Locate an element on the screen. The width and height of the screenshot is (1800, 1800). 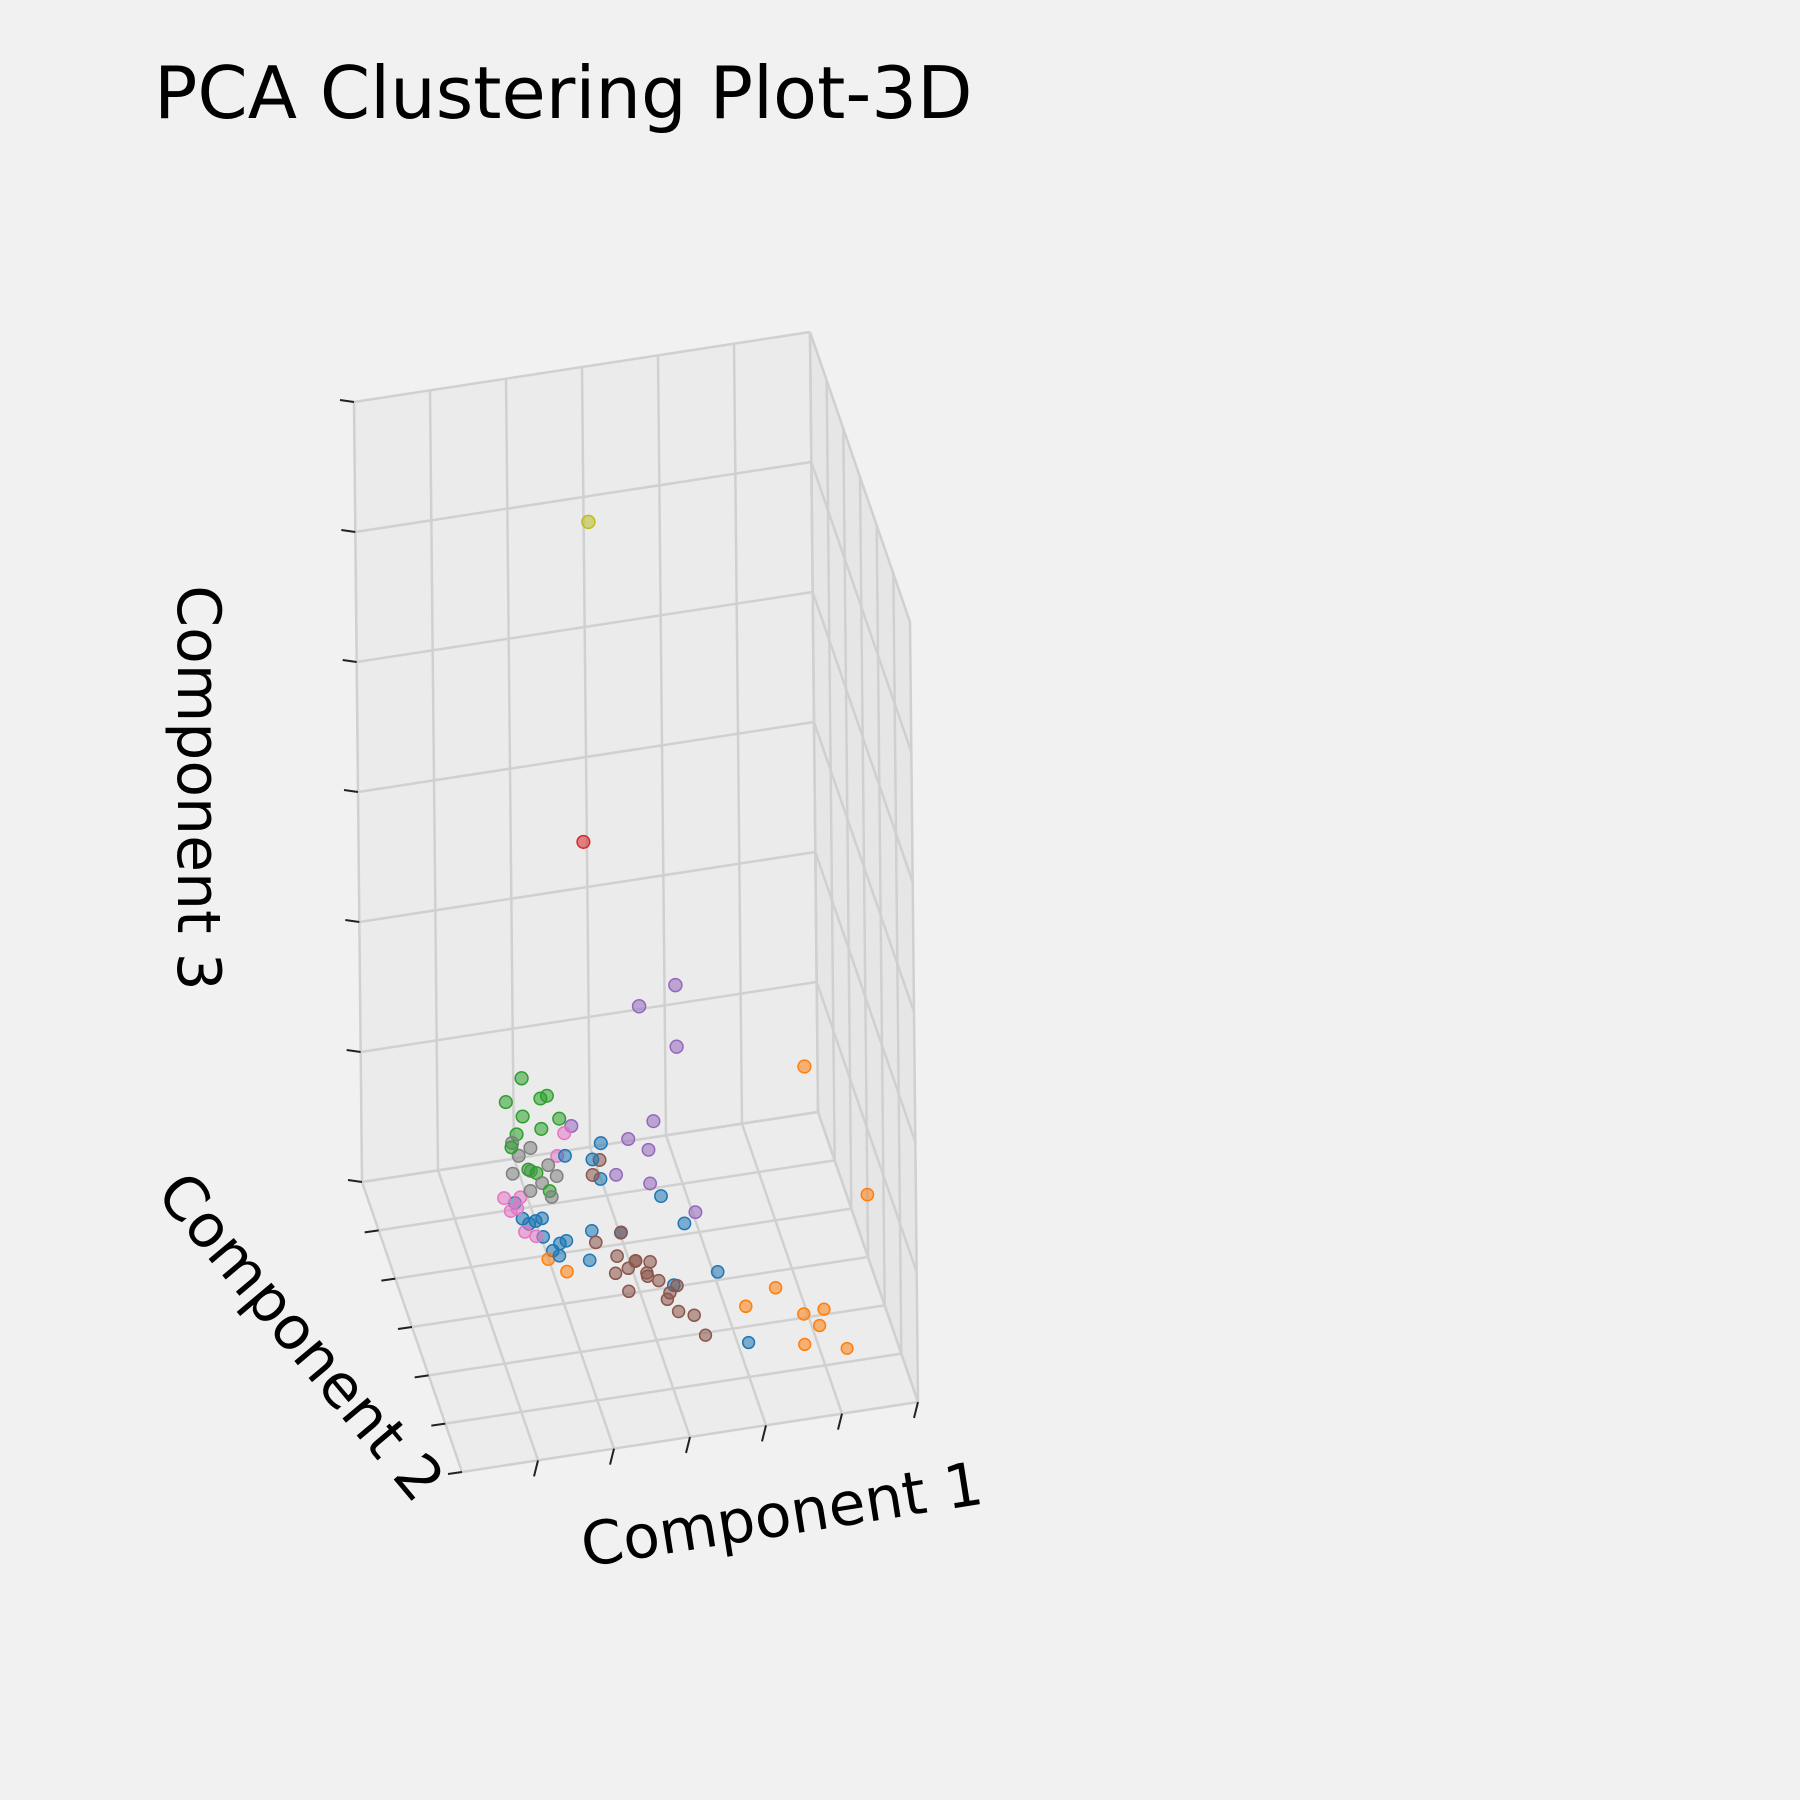
grid-line-back-x is located at coordinates (814, 722).